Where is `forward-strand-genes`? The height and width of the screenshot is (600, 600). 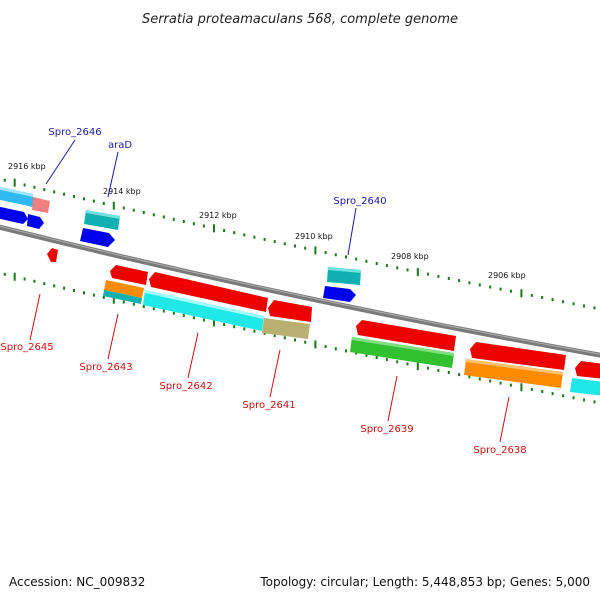
forward-strand-genes is located at coordinates (180, 244).